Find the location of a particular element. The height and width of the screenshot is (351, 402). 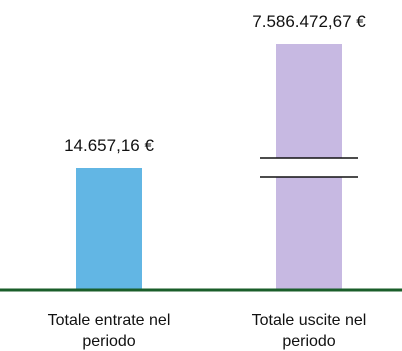

category-label-1: Totale entrate nel periodo is located at coordinates (109, 331).